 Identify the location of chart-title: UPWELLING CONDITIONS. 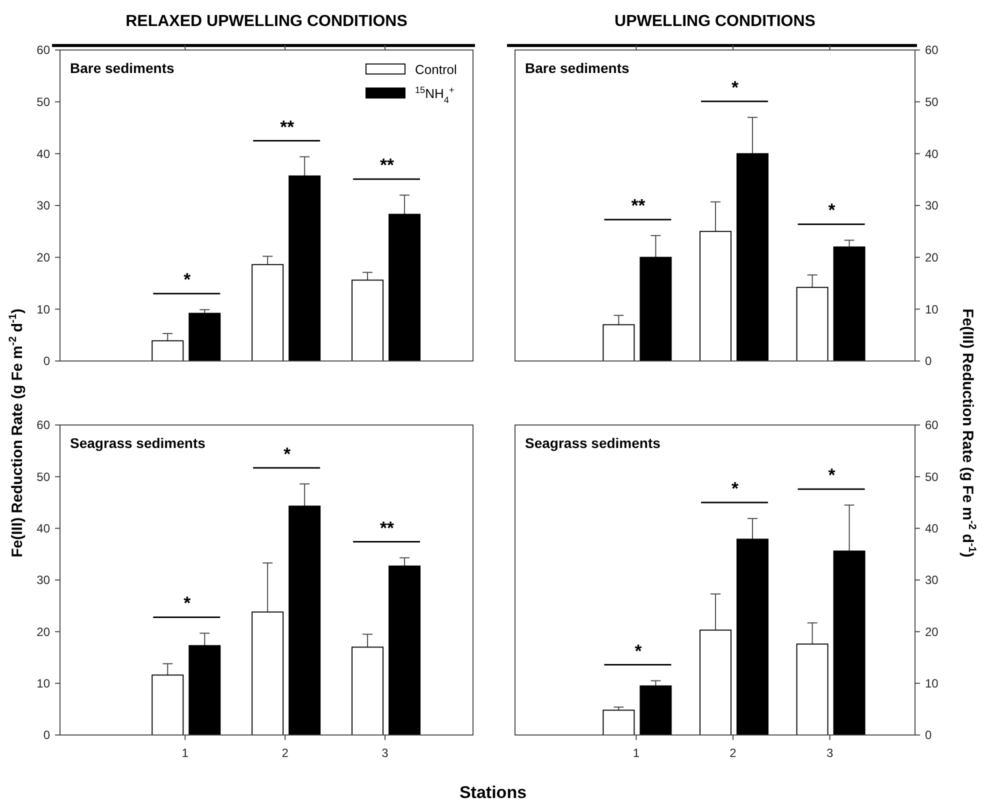
(715, 21).